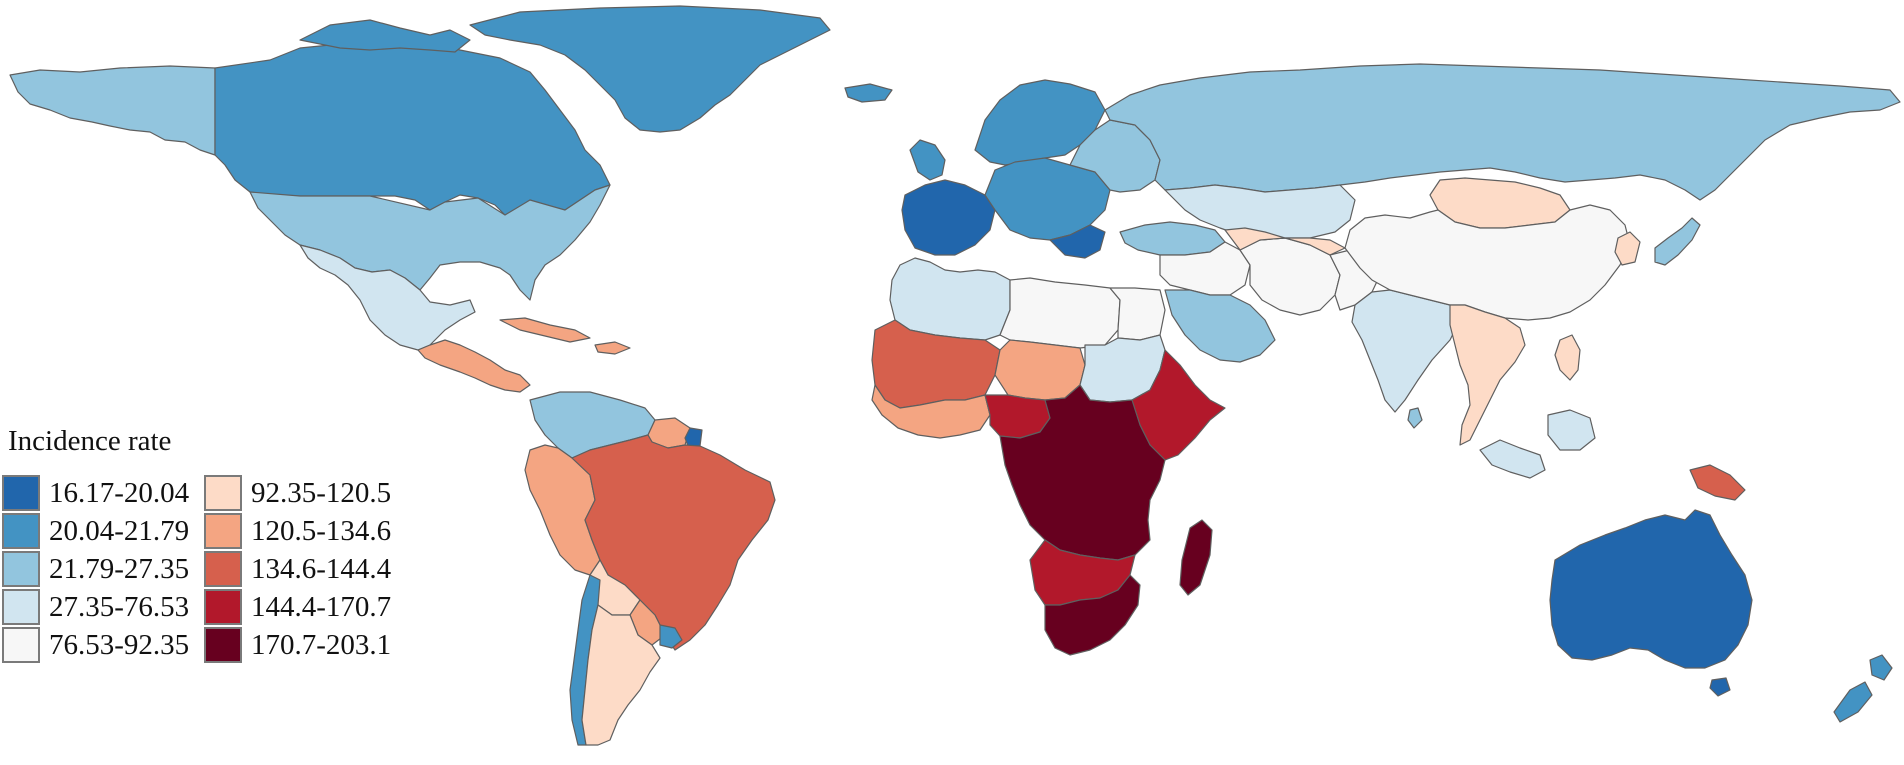  I want to click on region-central-america, so click(474, 366).